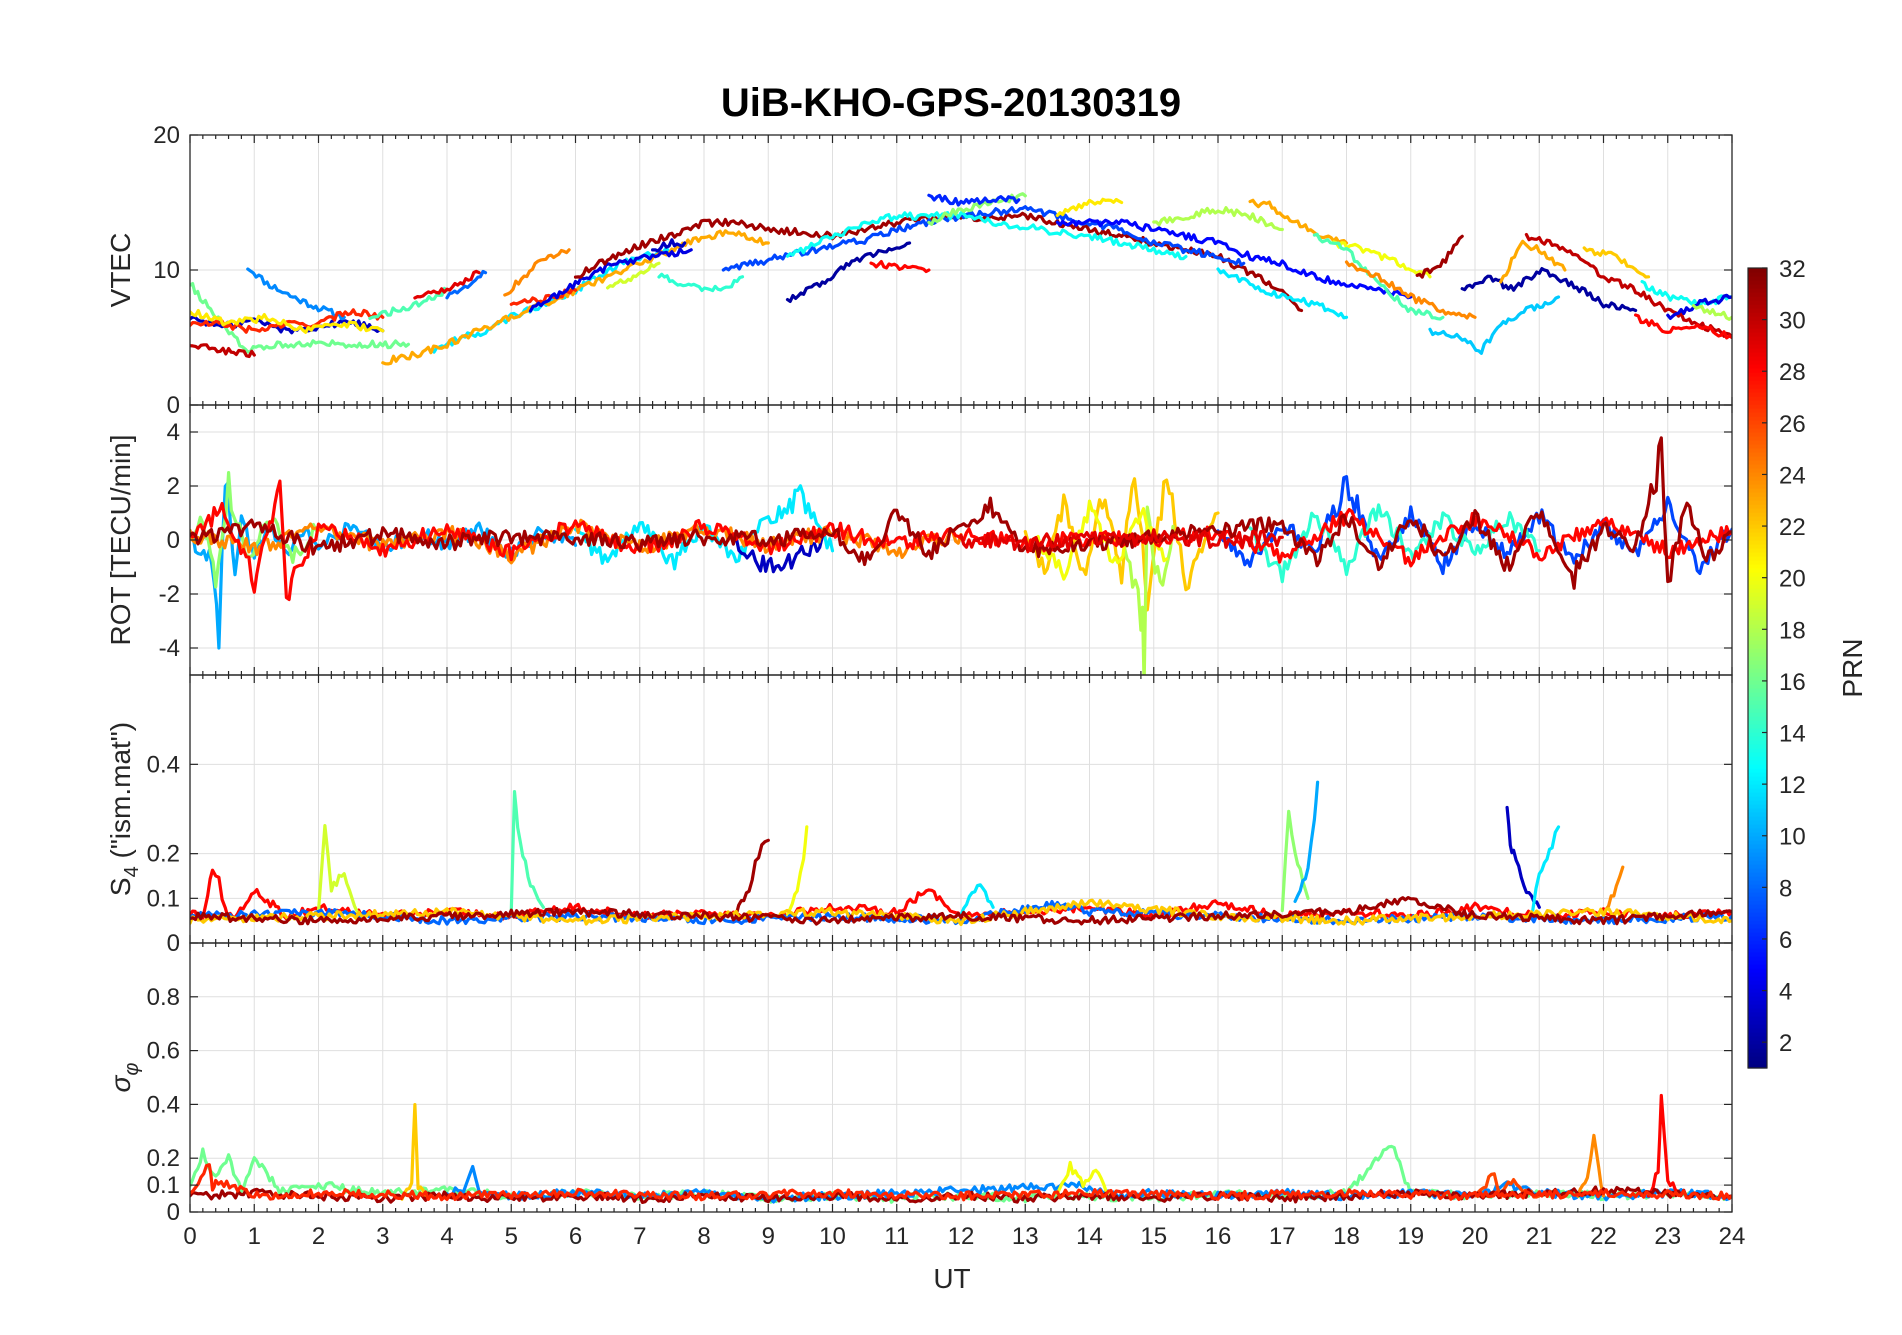 This screenshot has height=1335, width=1902. I want to click on colorbar-tick-label: 6, so click(1785, 940).